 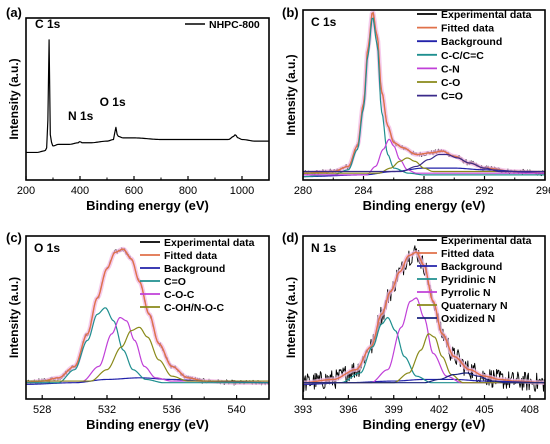 I want to click on annotation-c-1s: C 1s, so click(x=48, y=24).